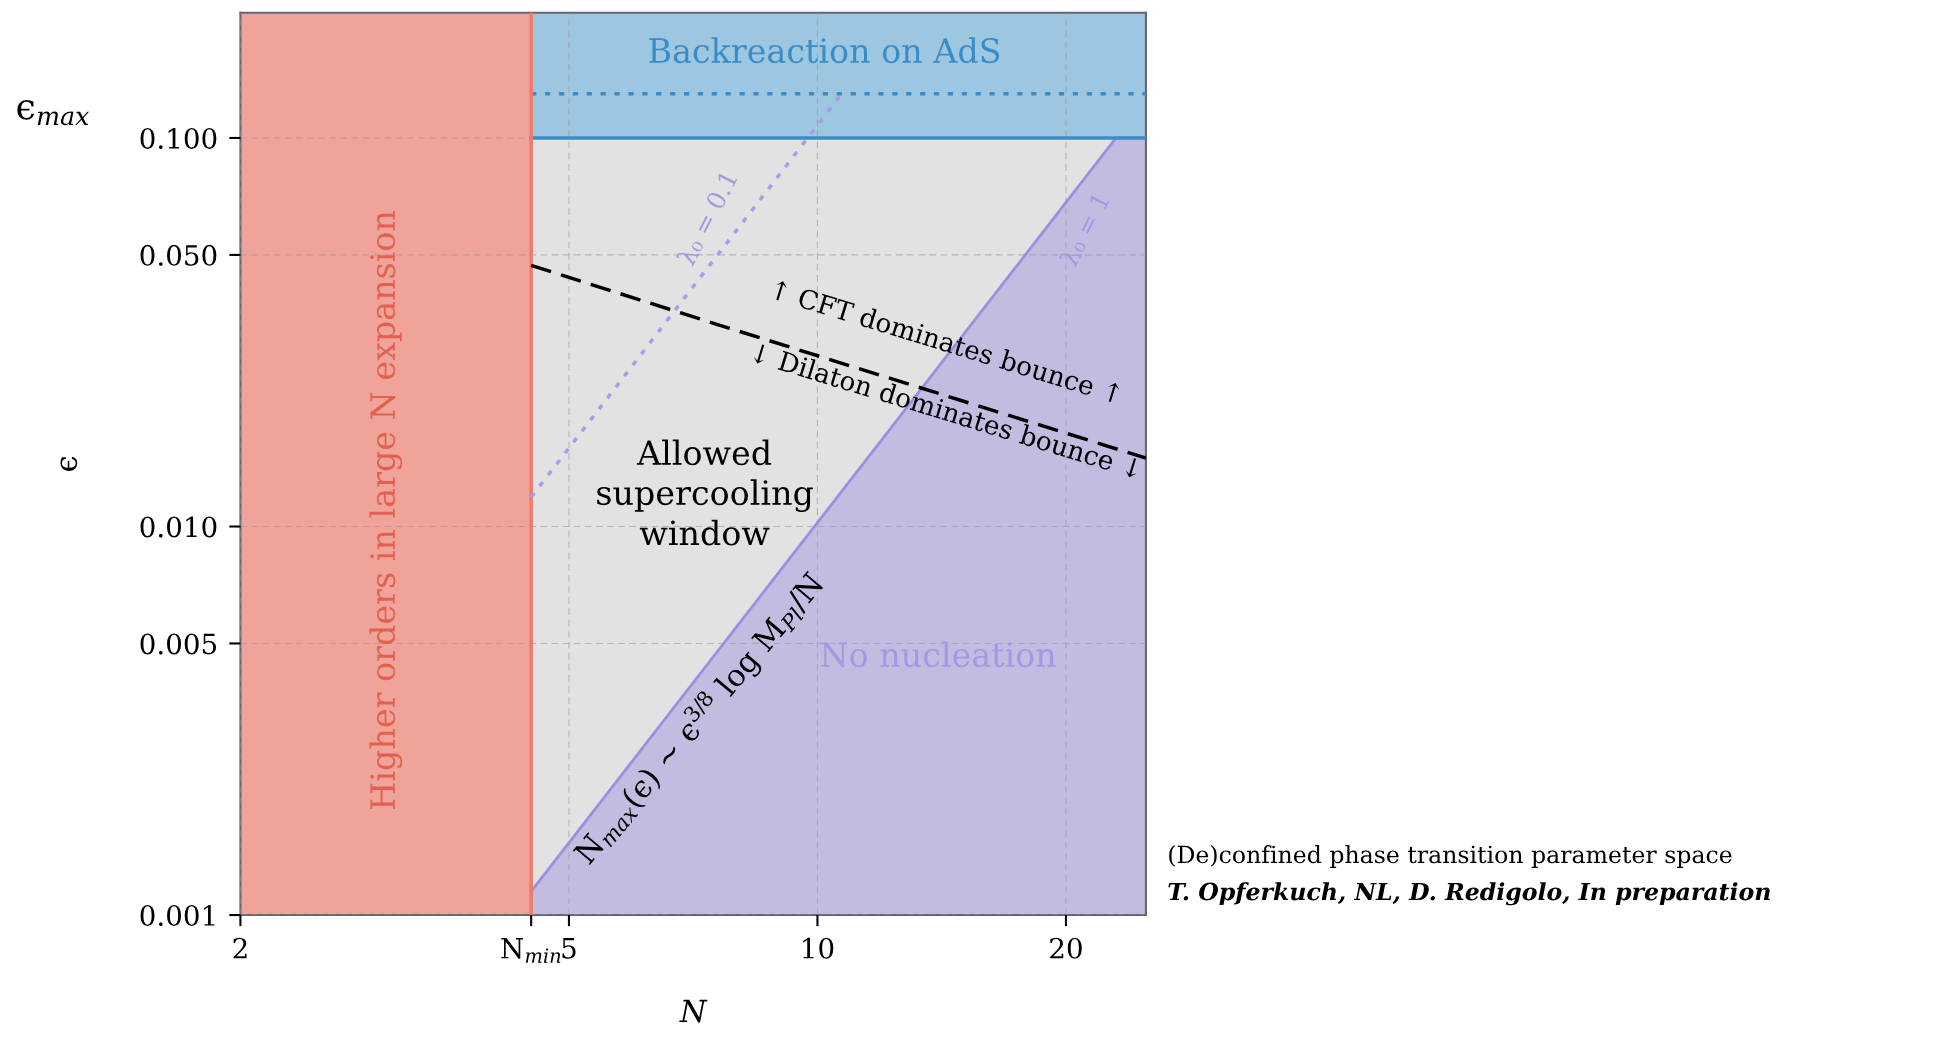  What do you see at coordinates (1066, 948) in the screenshot?
I see `x-tick-label: 20` at bounding box center [1066, 948].